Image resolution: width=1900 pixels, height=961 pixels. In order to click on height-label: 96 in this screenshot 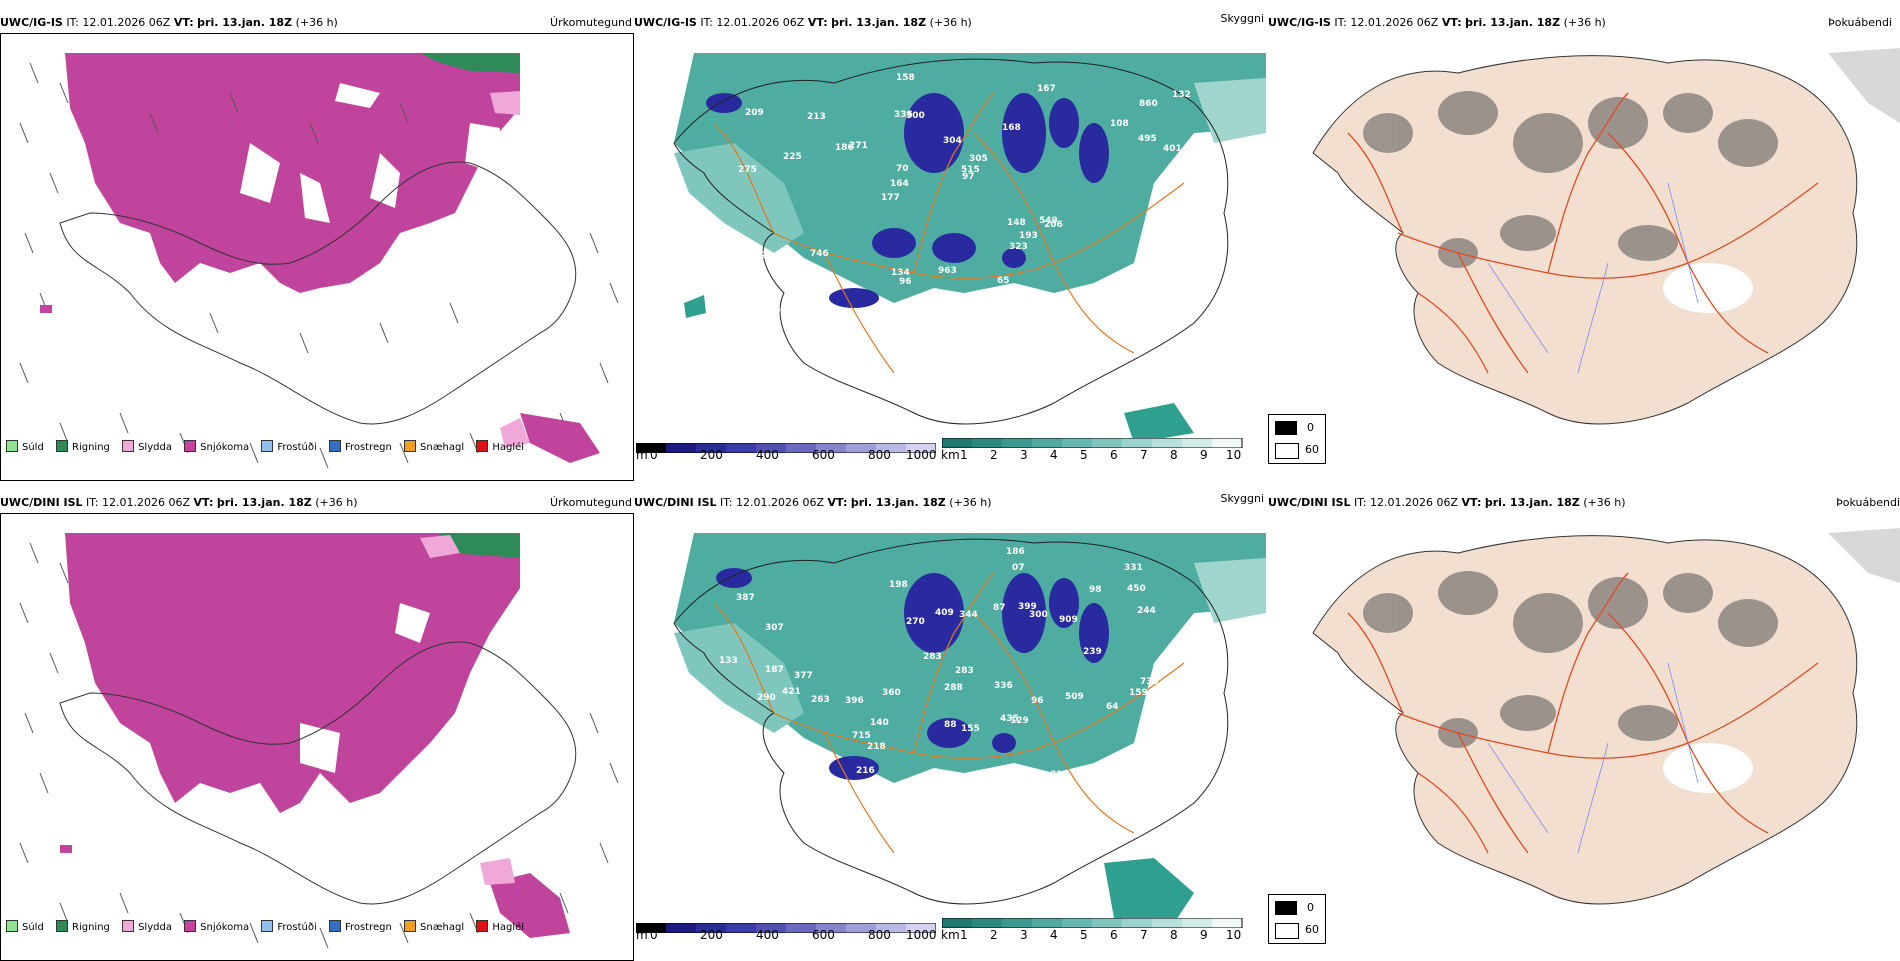, I will do `click(1037, 701)`.